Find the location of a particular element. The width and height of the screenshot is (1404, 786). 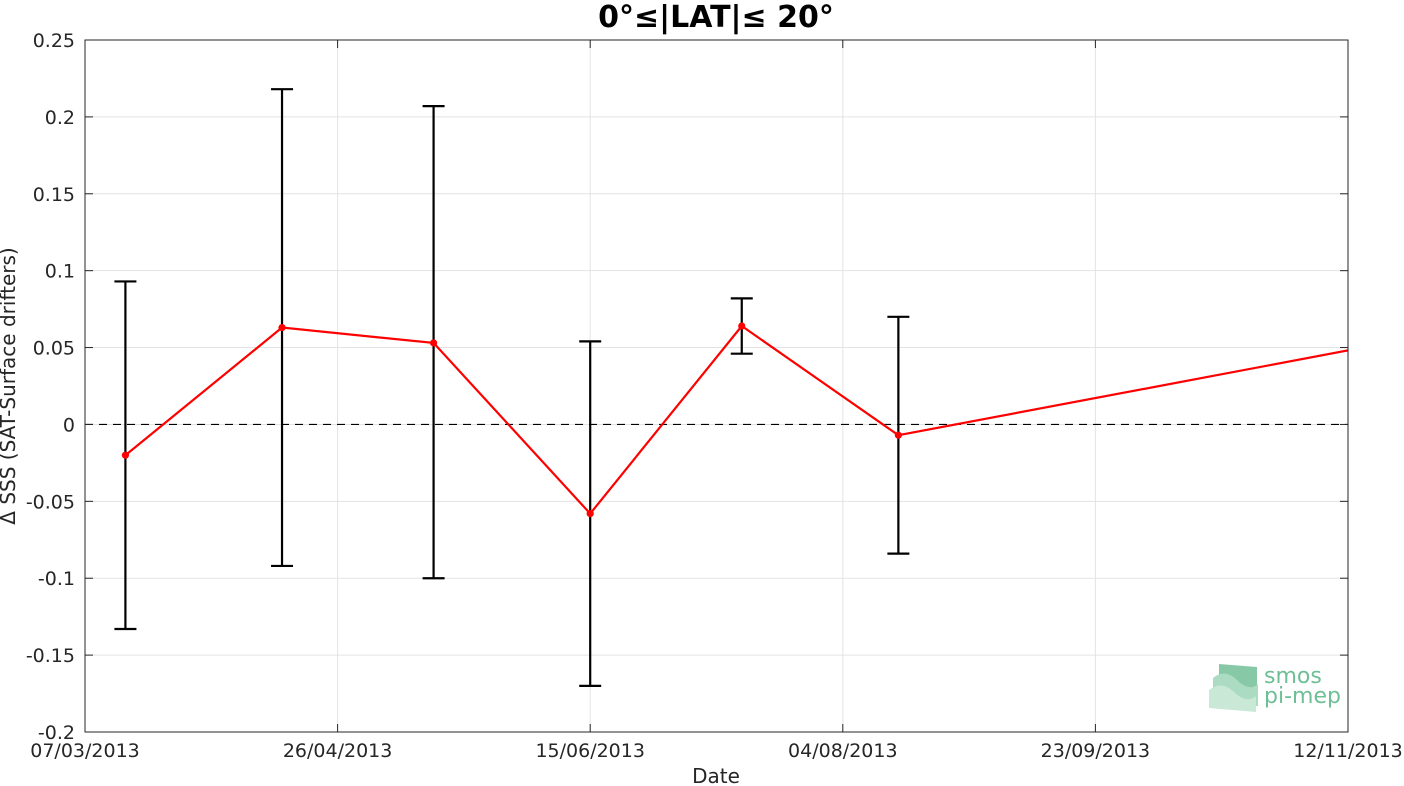

y-tick-label: -0.05 is located at coordinates (50, 502).